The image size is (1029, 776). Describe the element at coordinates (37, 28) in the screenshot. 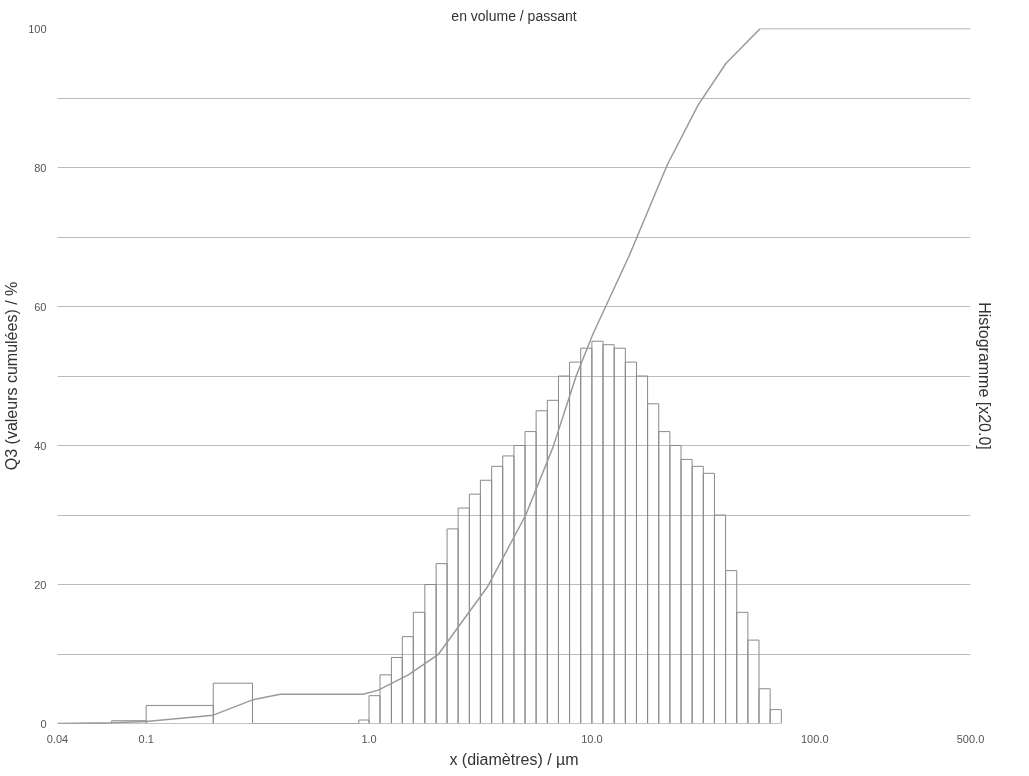

I see `y-tick-label: 100` at that location.